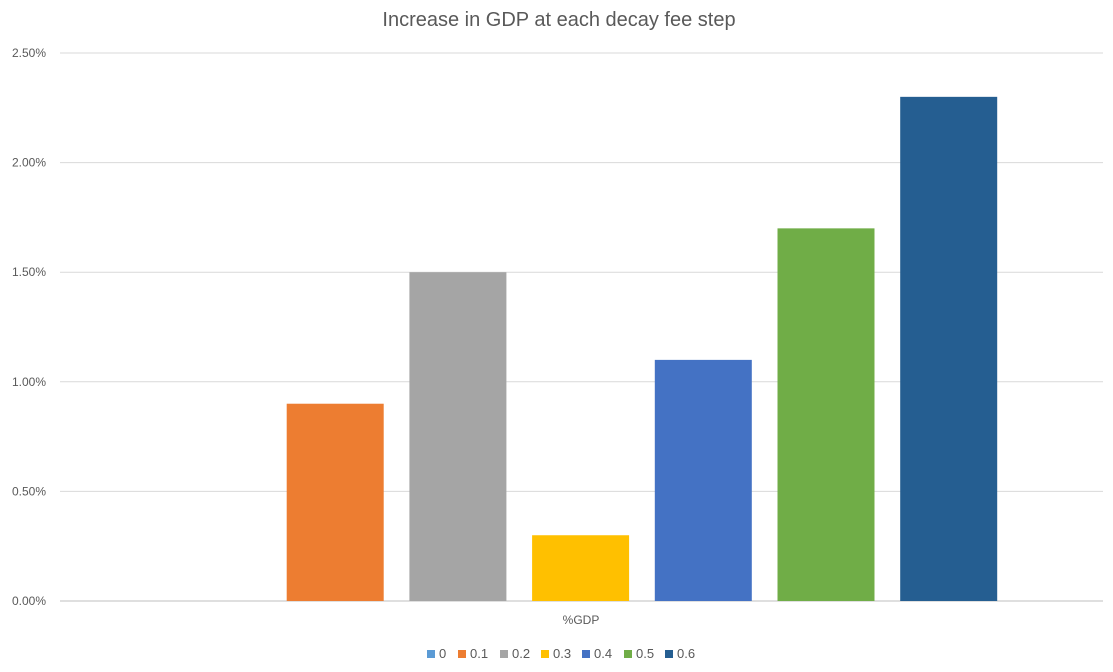 This screenshot has width=1113, height=672. Describe the element at coordinates (29, 53) in the screenshot. I see `y-tick-label: 2.50%` at that location.